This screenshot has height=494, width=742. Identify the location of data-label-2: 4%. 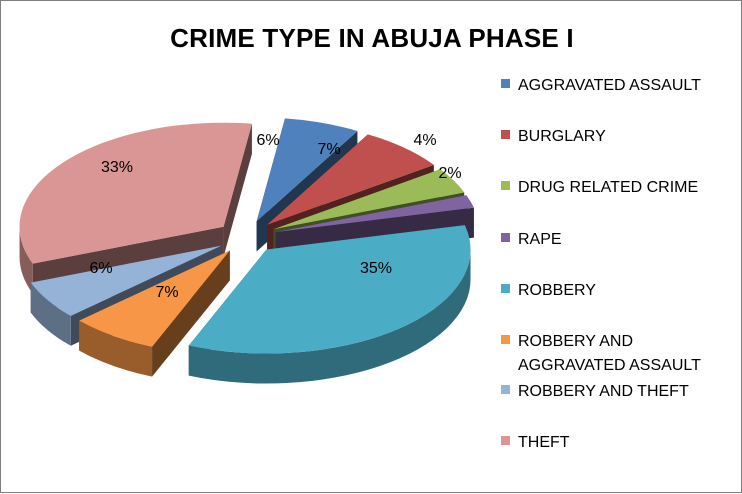
(424, 140).